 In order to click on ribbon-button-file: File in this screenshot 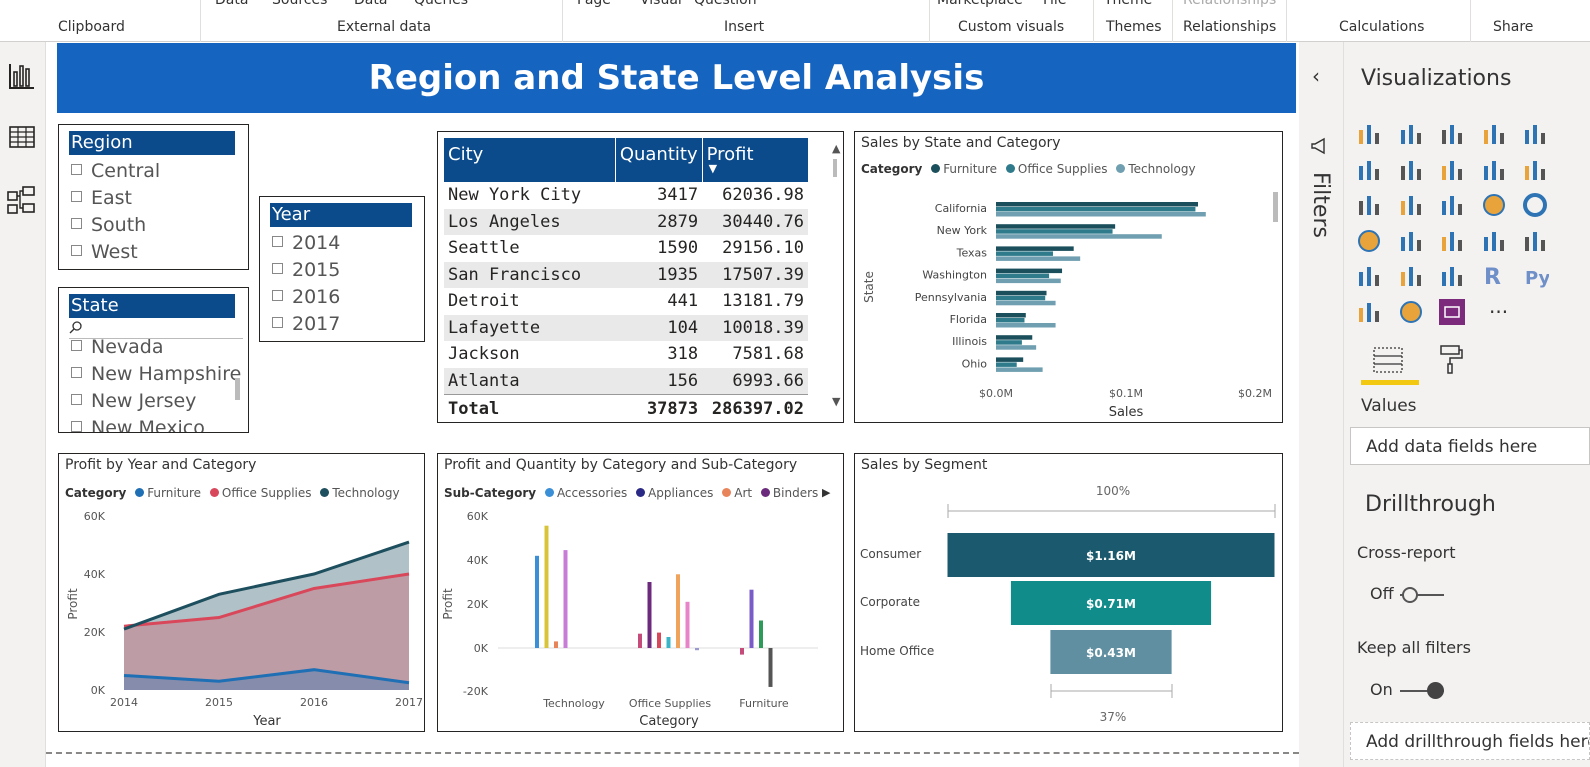, I will do `click(1055, 4)`.